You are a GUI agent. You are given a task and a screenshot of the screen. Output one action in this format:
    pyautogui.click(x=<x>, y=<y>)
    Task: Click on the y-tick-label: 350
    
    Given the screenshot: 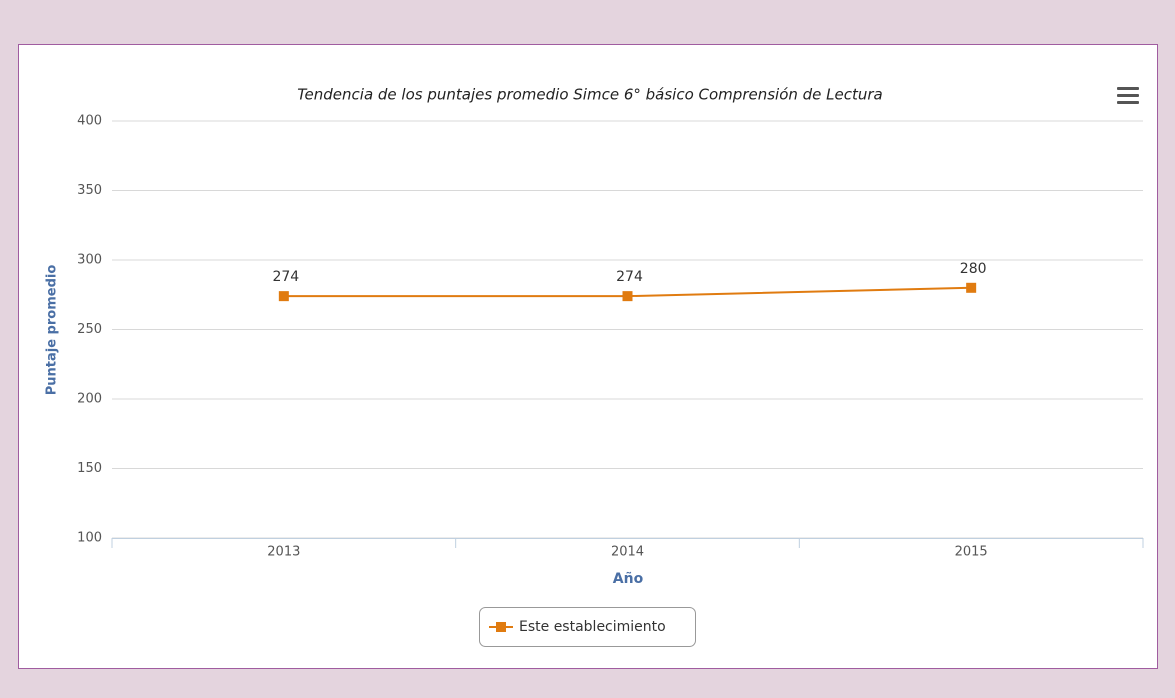 What is the action you would take?
    pyautogui.click(x=89, y=190)
    